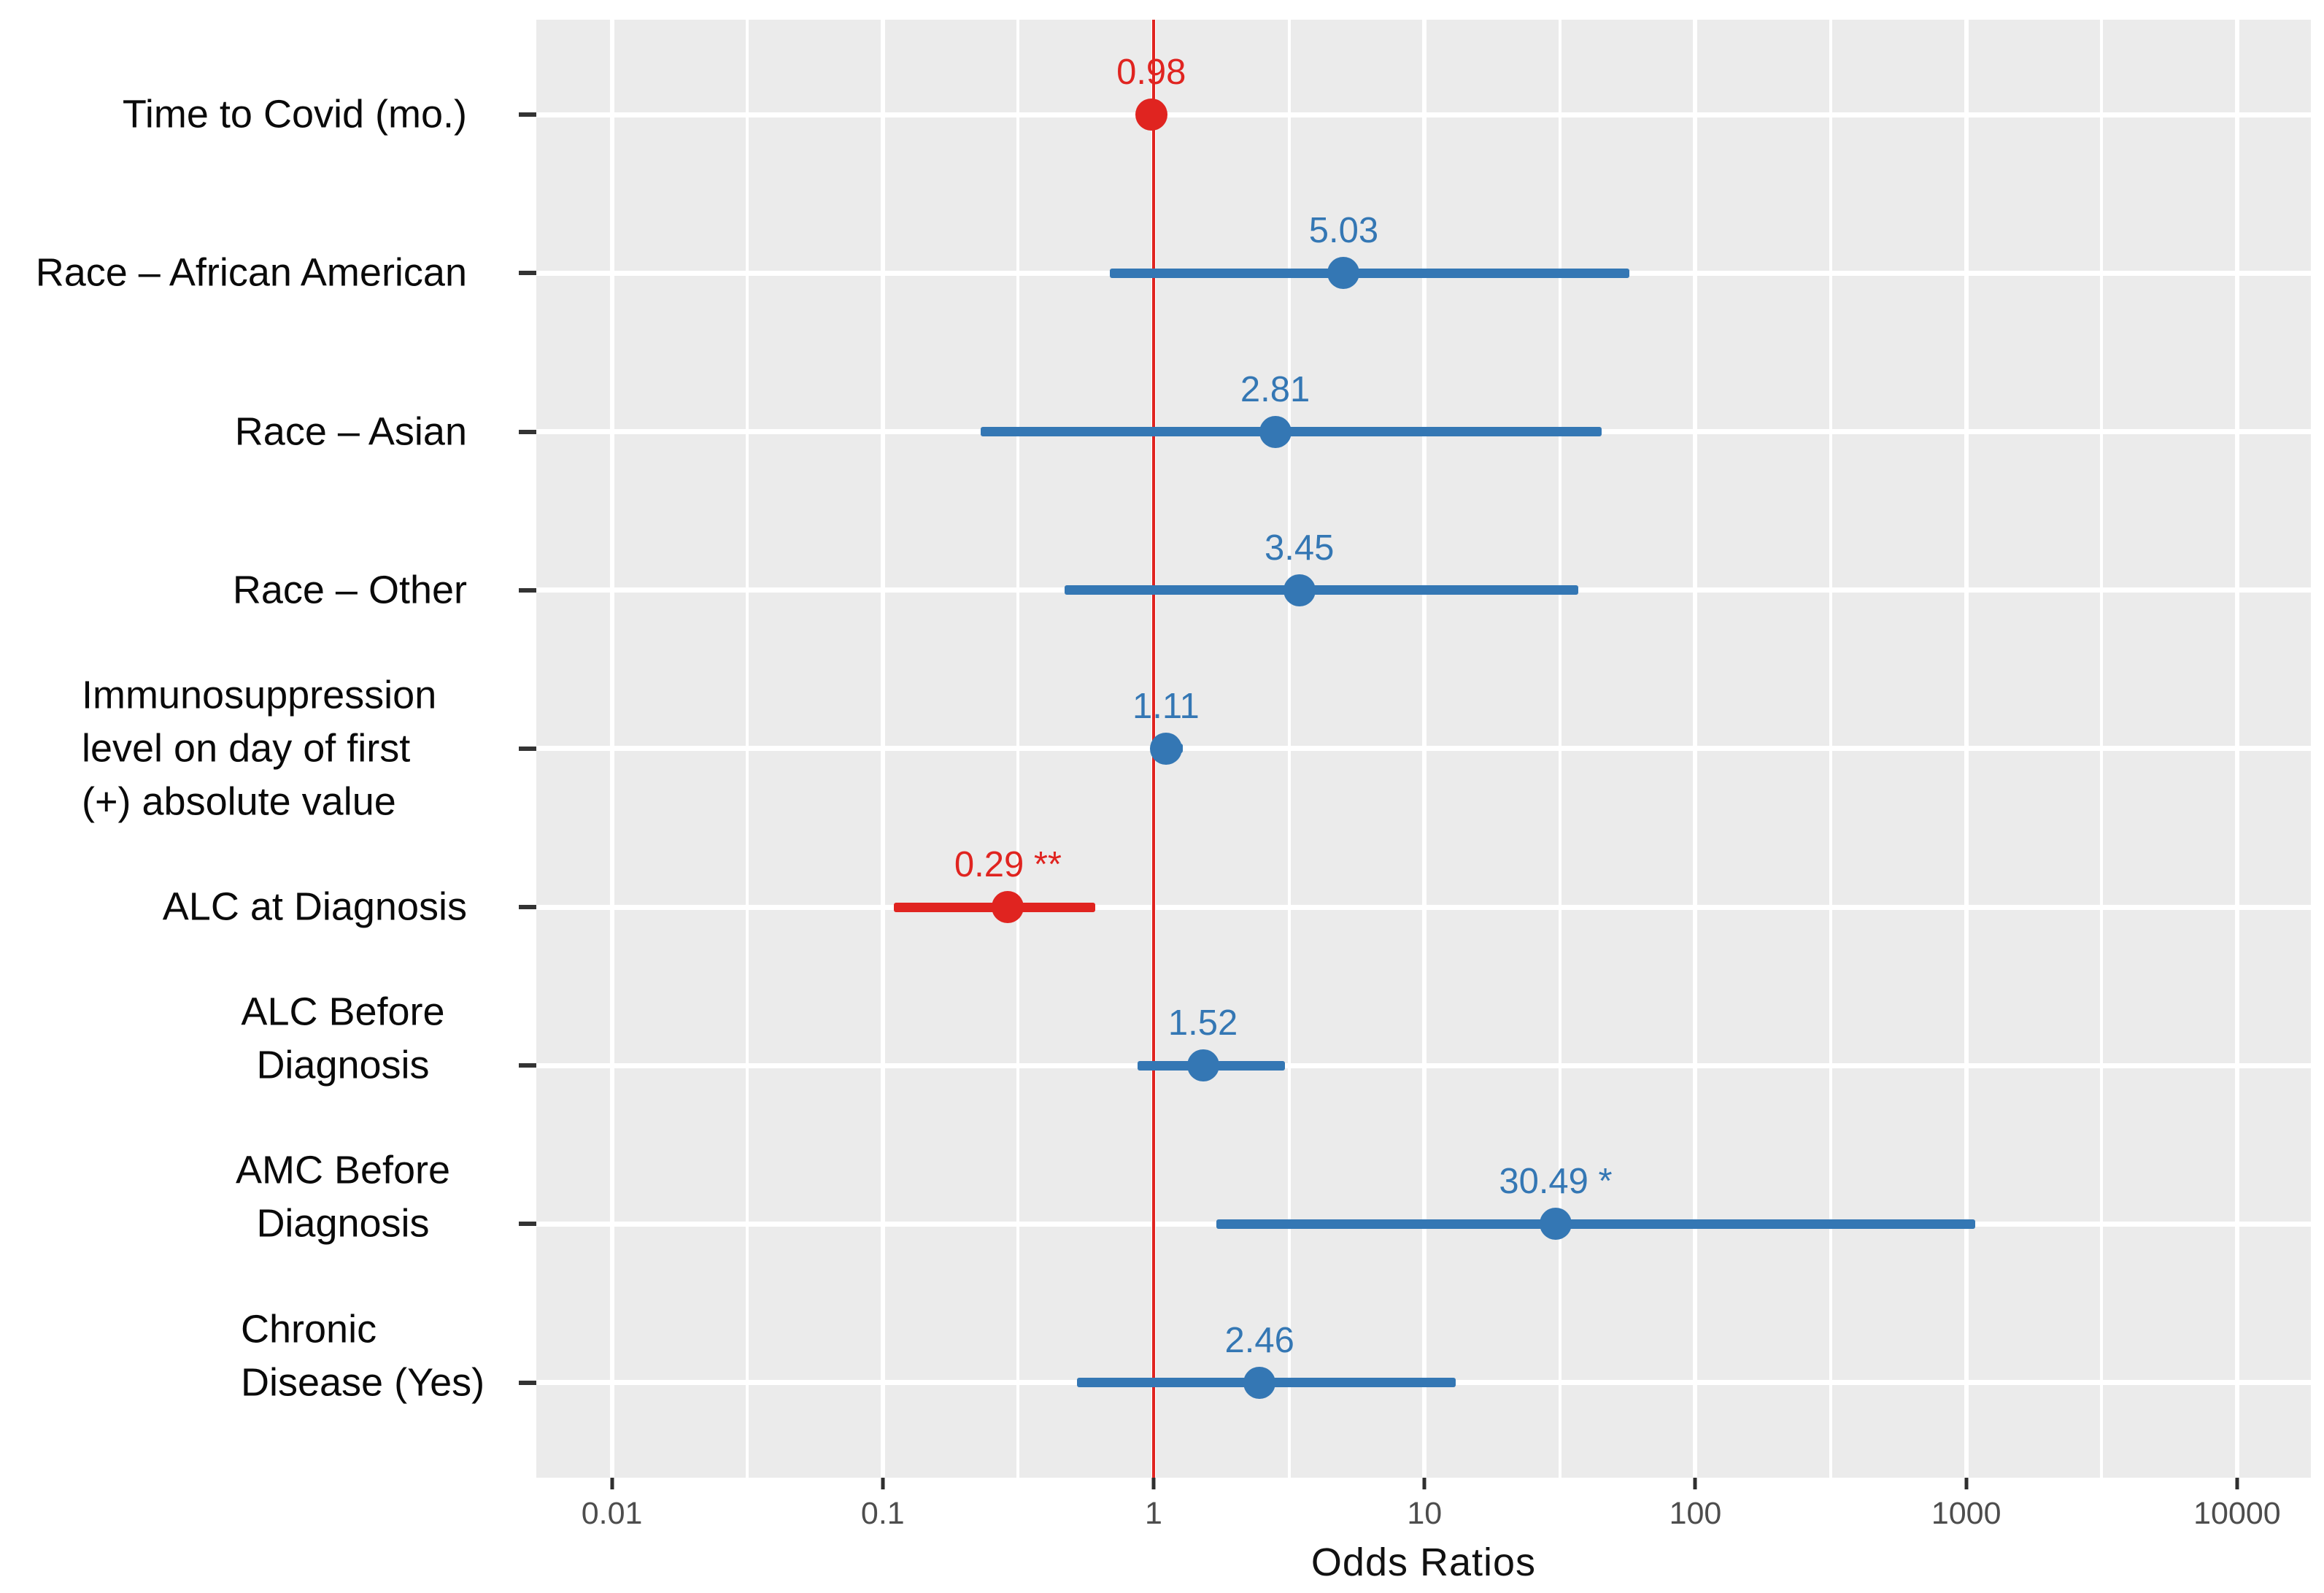 This screenshot has height=1593, width=2324. I want to click on value-label: 3.45, so click(1299, 548).